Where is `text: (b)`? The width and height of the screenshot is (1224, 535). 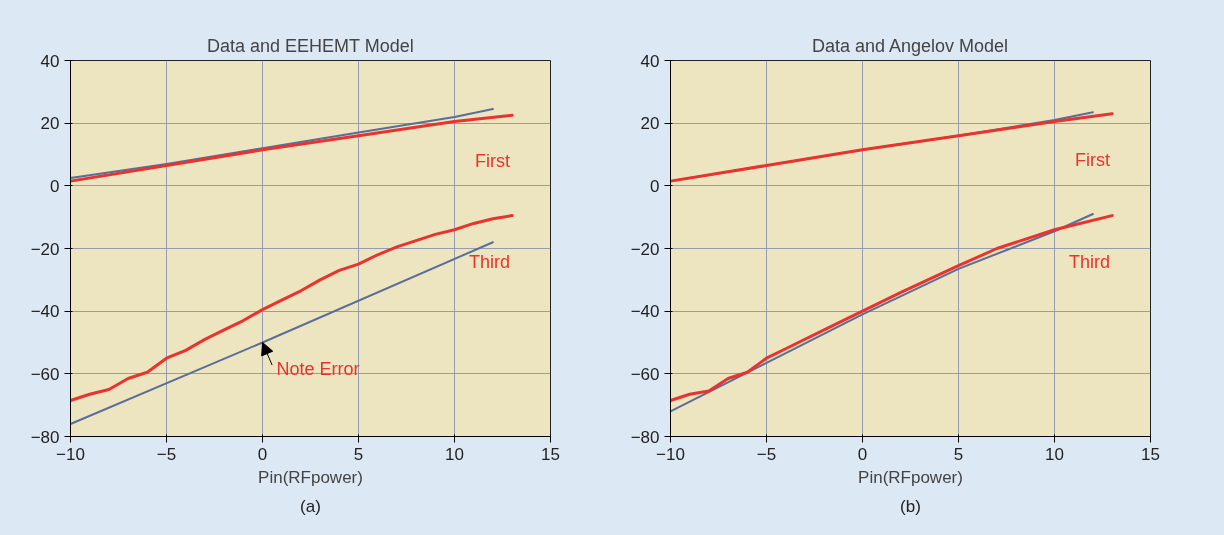 text: (b) is located at coordinates (910, 506).